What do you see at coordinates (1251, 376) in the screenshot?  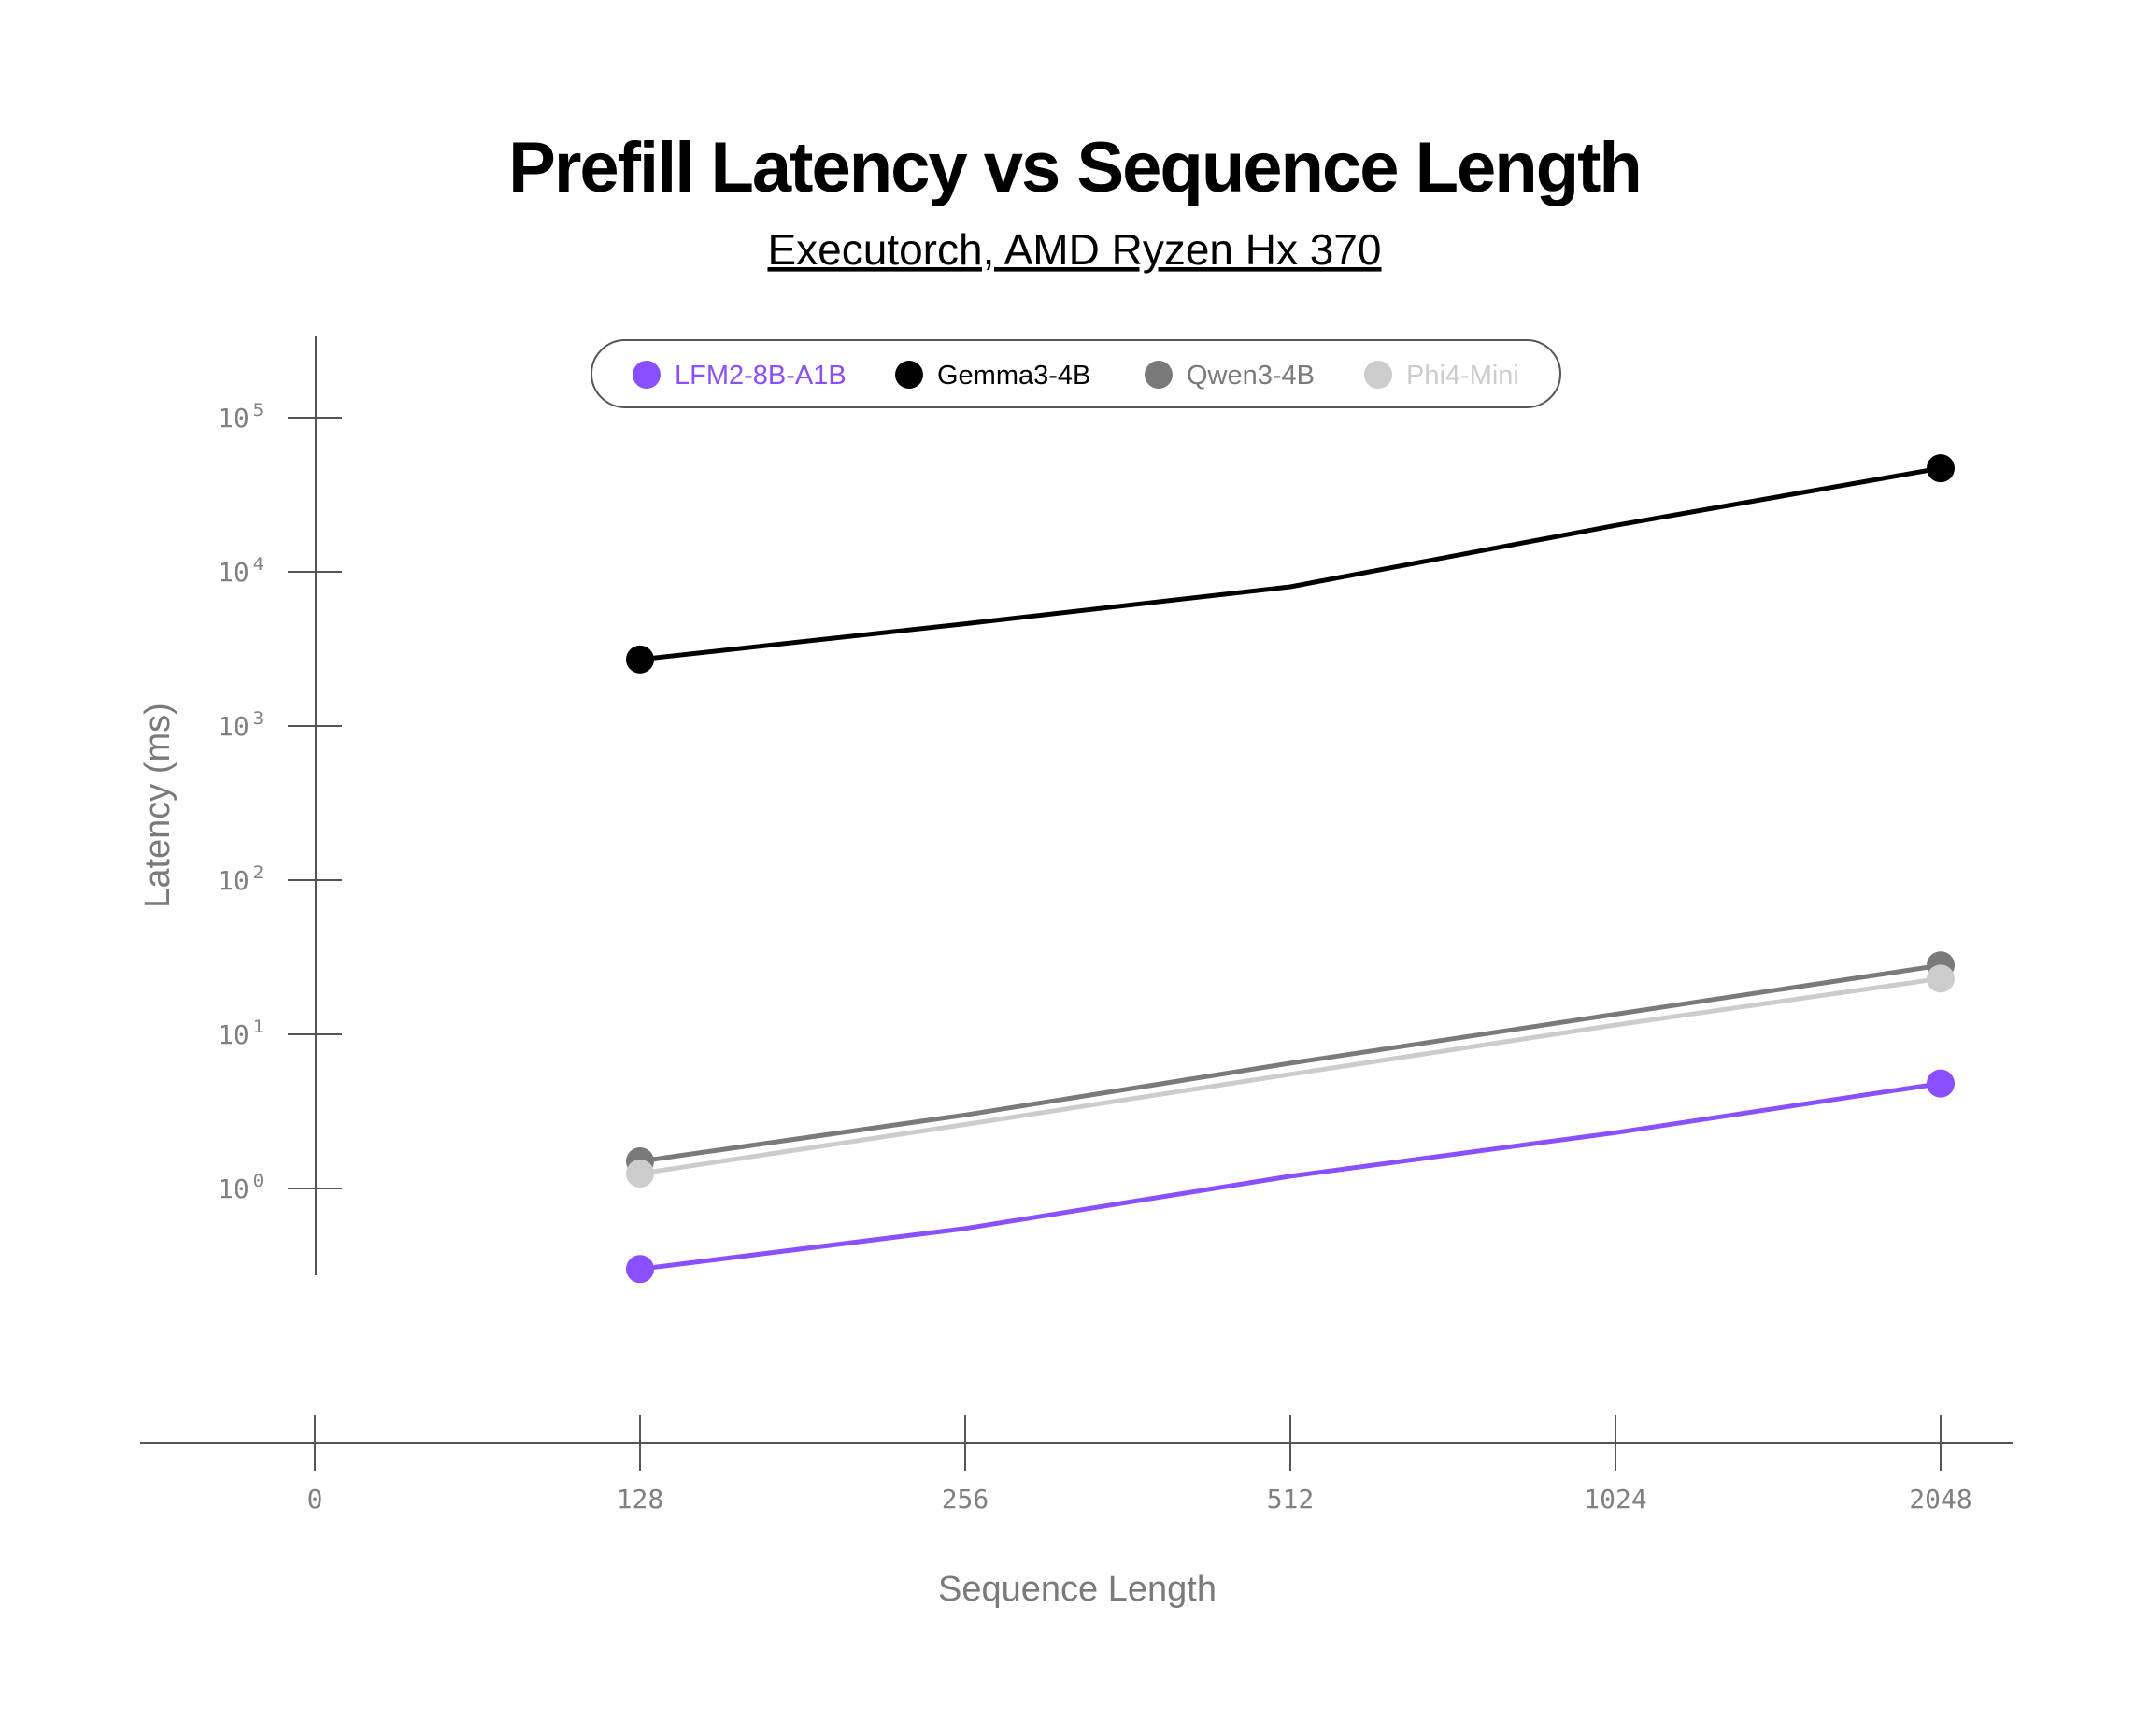 I see `legend-label: Qwen3-4B` at bounding box center [1251, 376].